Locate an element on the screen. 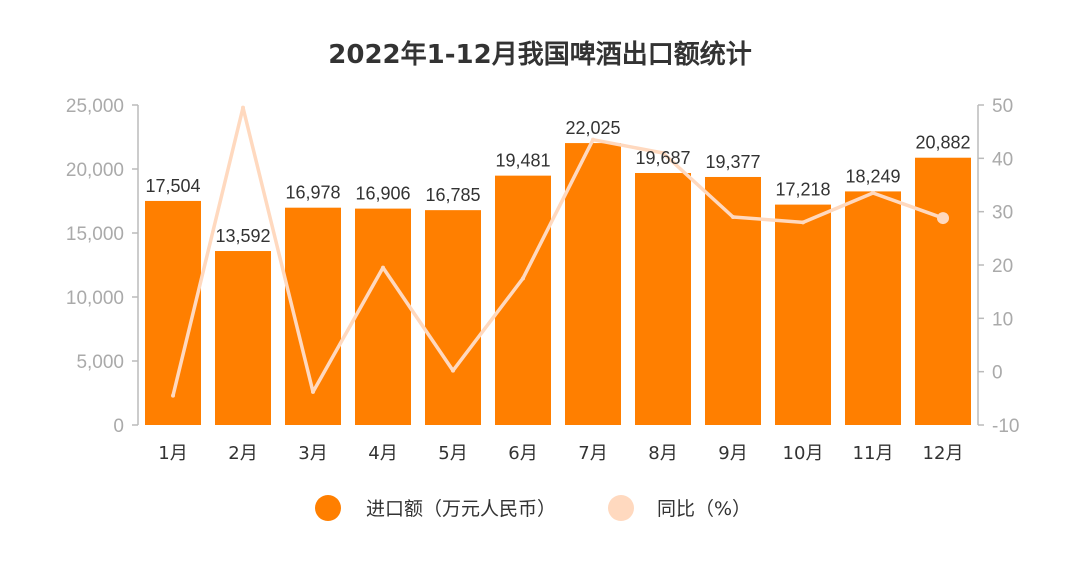 The width and height of the screenshot is (1080, 575). x-tick-label: 12月 is located at coordinates (943, 453).